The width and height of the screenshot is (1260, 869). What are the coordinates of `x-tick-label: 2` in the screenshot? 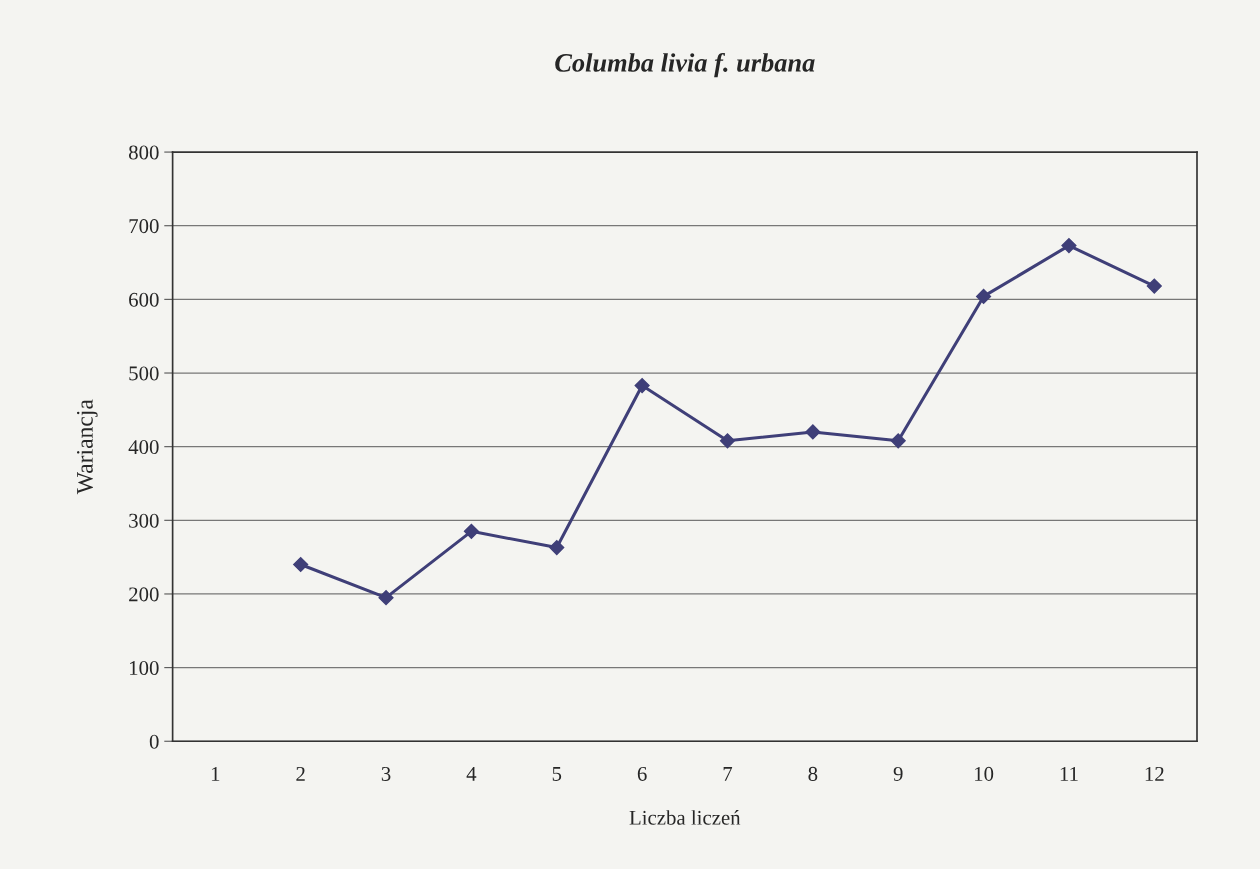 It's located at (300, 773).